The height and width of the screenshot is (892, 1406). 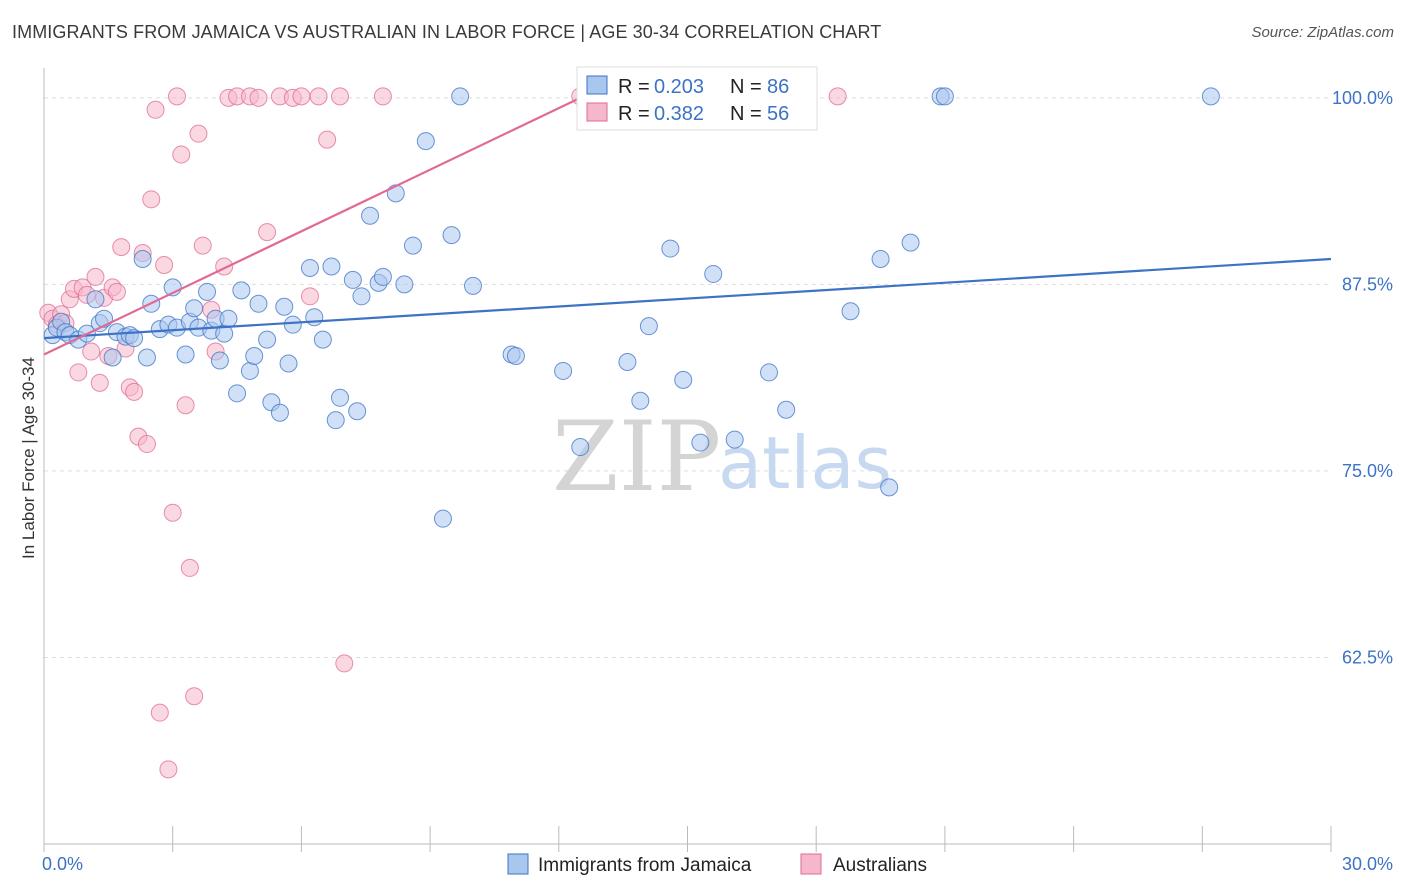 I want to click on bottom-legend-jamaica: Immigrants from Jamaica, so click(x=645, y=865).